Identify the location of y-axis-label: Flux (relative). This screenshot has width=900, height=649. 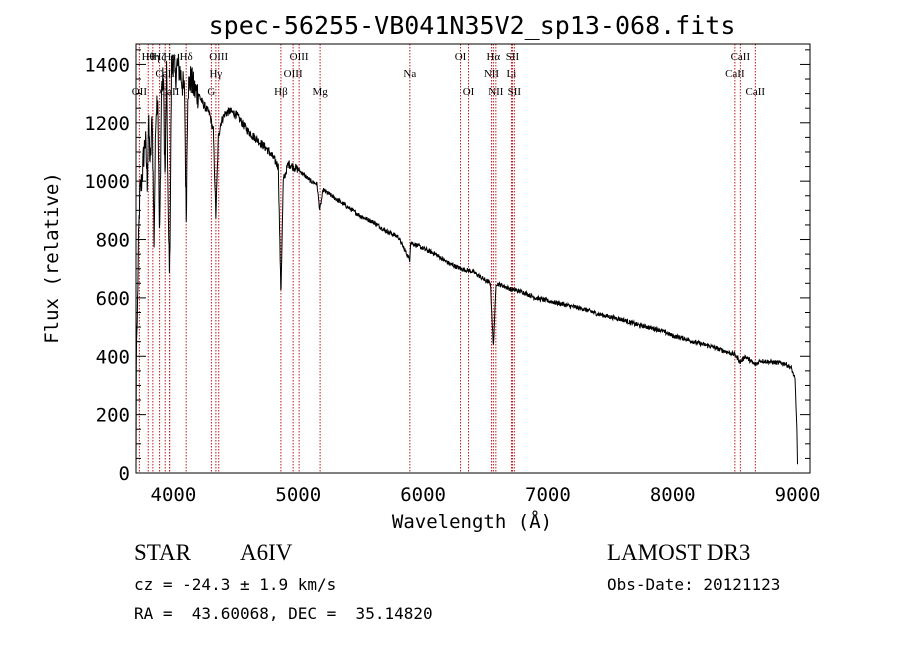
(52, 258).